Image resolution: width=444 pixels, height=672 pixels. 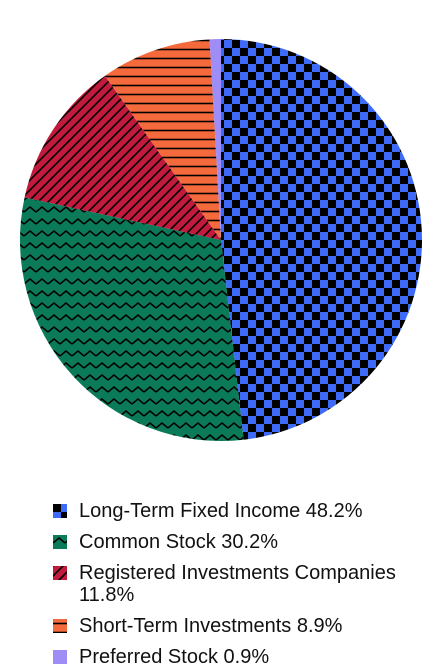 I want to click on legend-item: Preferred Stock 0.9%, so click(x=238, y=657).